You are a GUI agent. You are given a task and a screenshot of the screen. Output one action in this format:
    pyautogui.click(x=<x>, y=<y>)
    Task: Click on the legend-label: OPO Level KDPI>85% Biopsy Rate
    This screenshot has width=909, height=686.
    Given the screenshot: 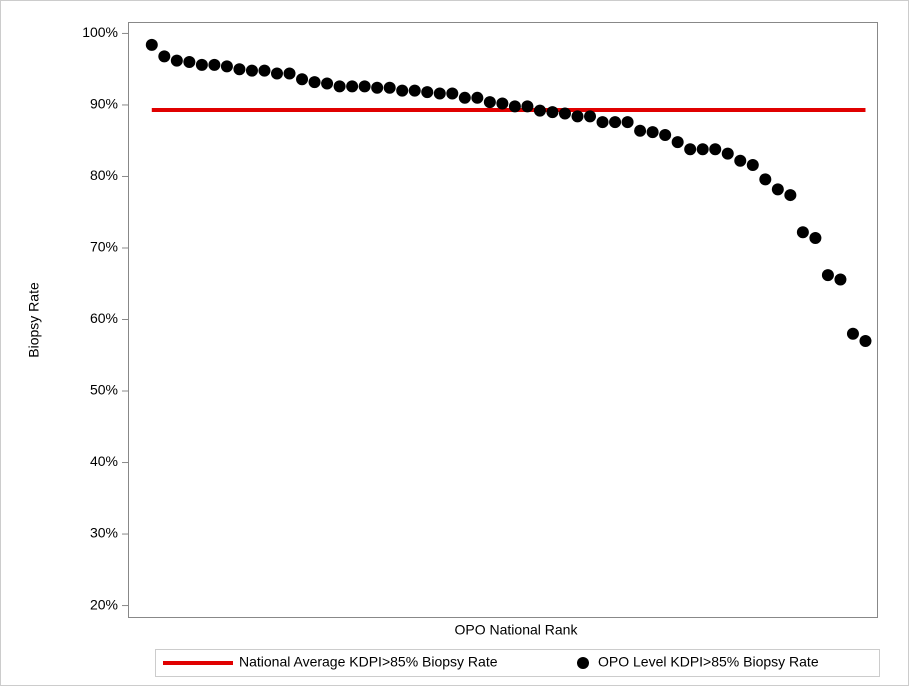 What is the action you would take?
    pyautogui.click(x=708, y=662)
    